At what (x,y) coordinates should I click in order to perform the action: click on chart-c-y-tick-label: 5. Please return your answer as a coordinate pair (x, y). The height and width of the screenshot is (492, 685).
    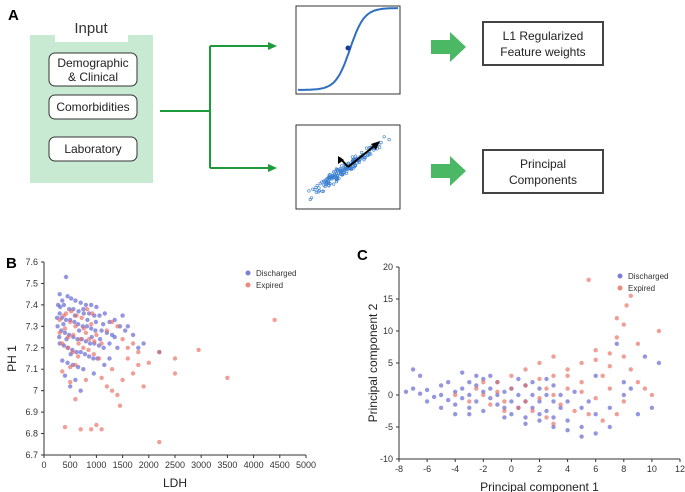
    Looking at the image, I should click on (390, 363).